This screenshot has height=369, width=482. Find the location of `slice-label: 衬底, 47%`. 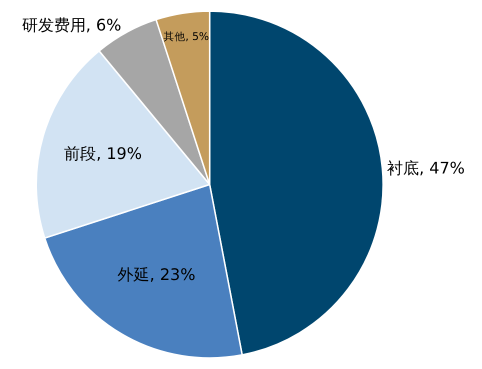

slice-label: 衬底, 47% is located at coordinates (426, 168).